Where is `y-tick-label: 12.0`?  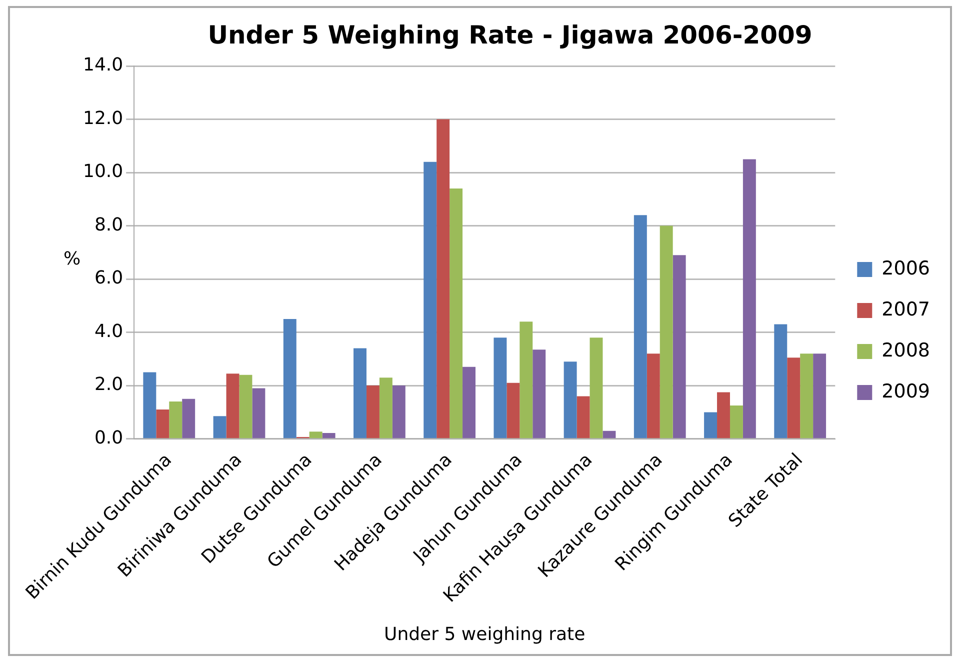 y-tick-label: 12.0 is located at coordinates (103, 118).